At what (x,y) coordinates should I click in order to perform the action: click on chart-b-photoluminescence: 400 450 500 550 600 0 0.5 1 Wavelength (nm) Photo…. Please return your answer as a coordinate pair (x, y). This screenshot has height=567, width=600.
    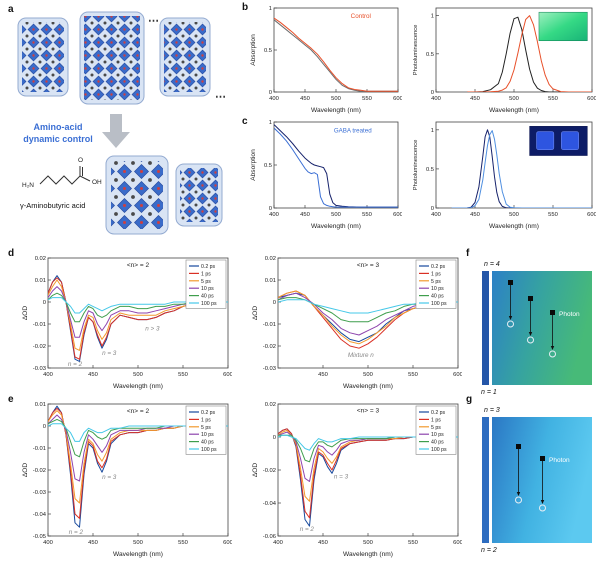
    Looking at the image, I should click on (503, 59).